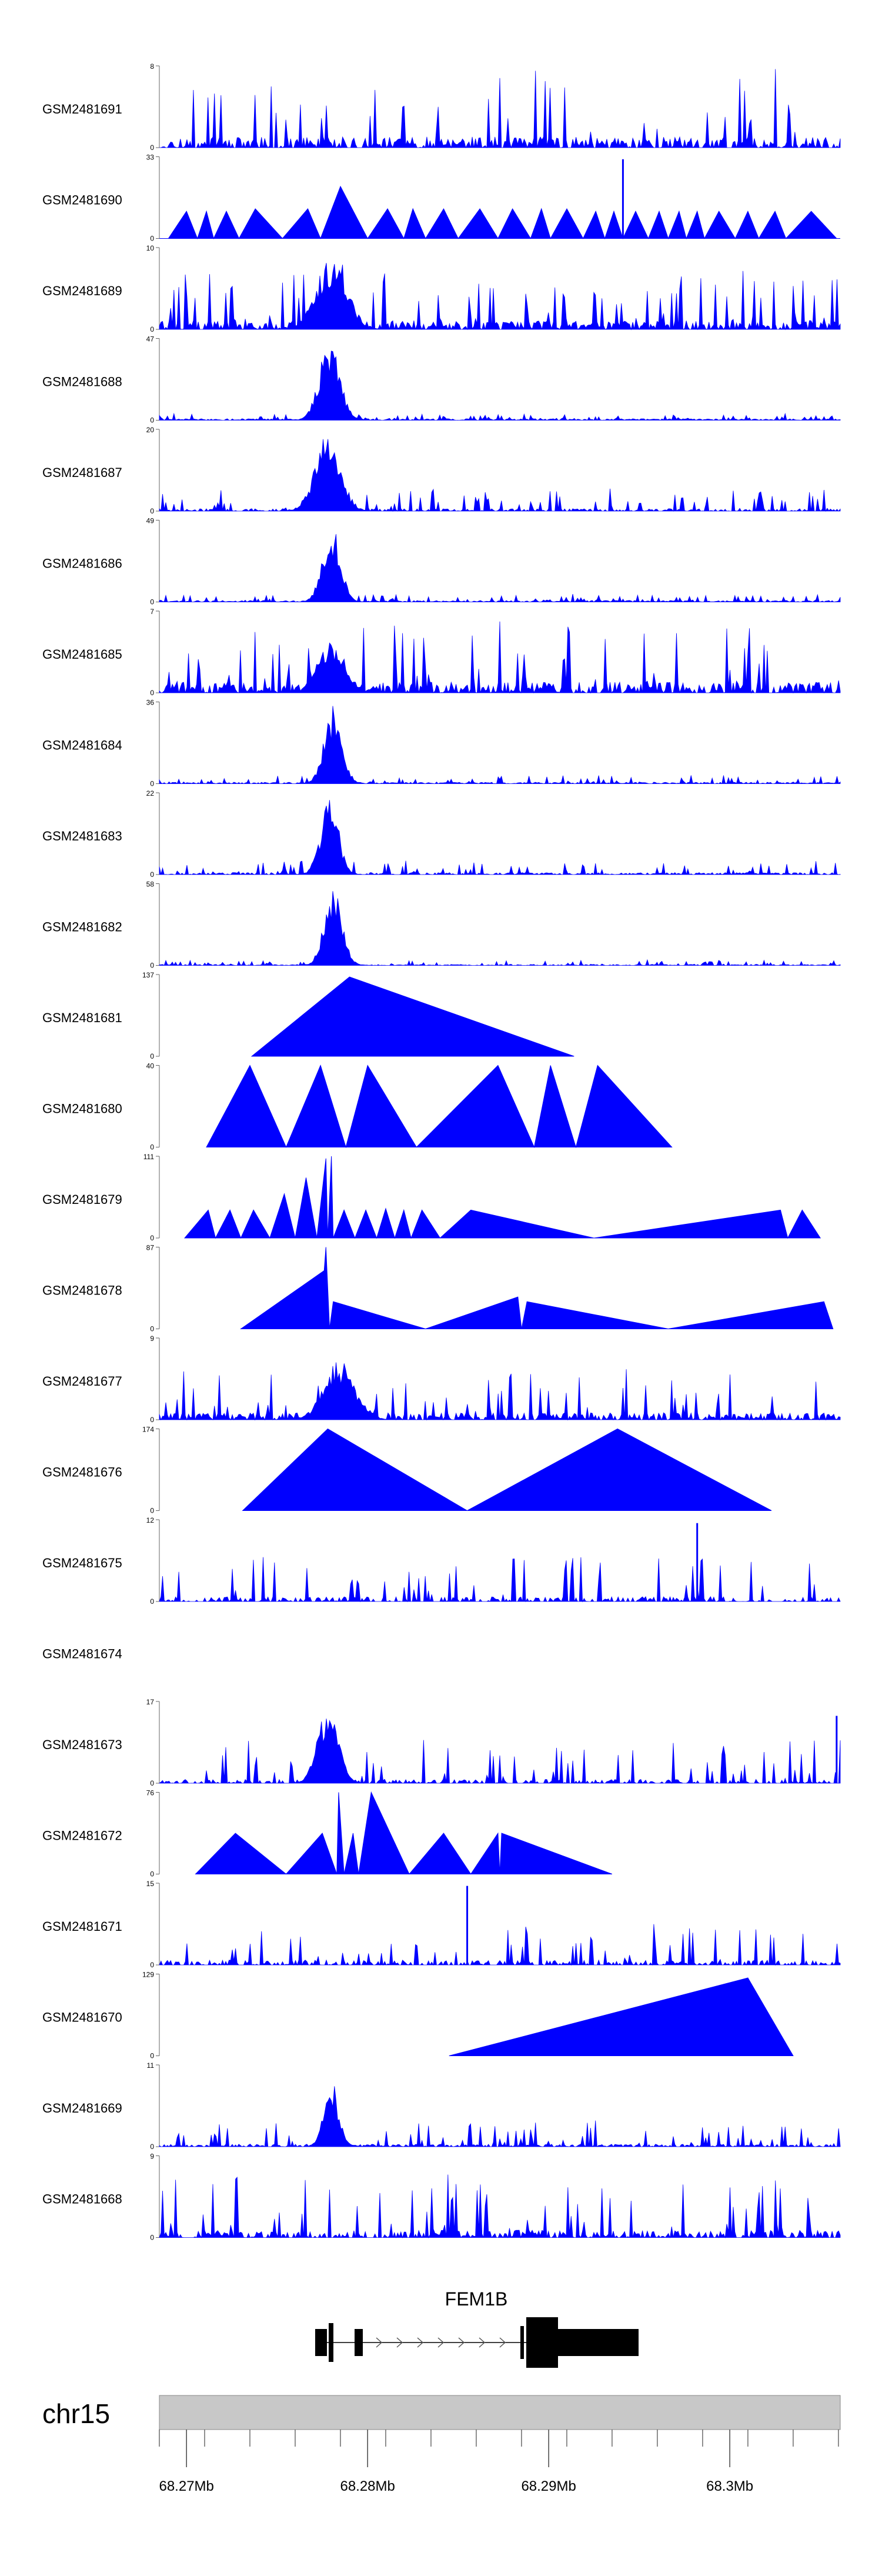 The image size is (882, 2576). Describe the element at coordinates (150, 703) in the screenshot. I see `y-max-label: 36` at that location.